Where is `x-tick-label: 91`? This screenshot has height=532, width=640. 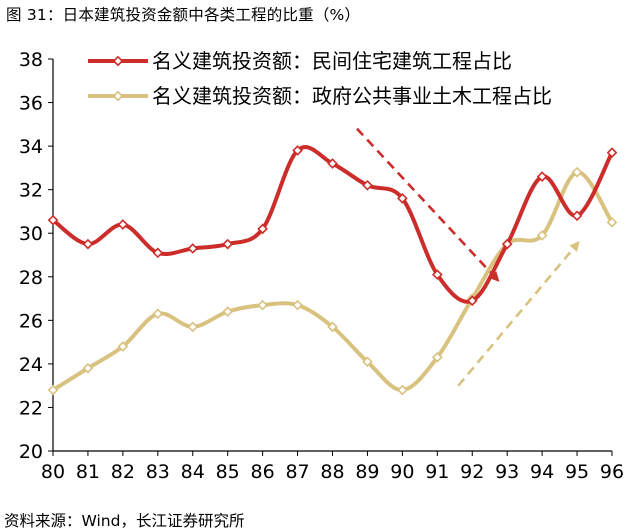
x-tick-label: 91 is located at coordinates (437, 472).